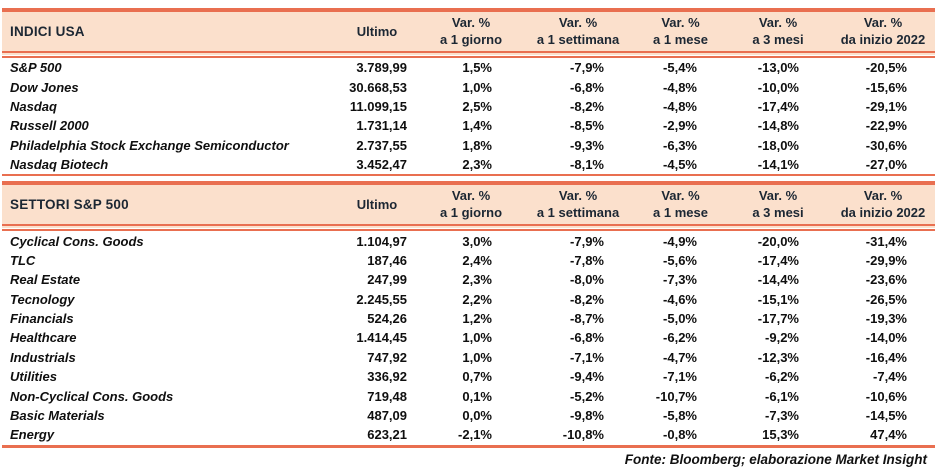 The image size is (935, 473). I want to click on var-value-3: -5,6%, so click(680, 260).